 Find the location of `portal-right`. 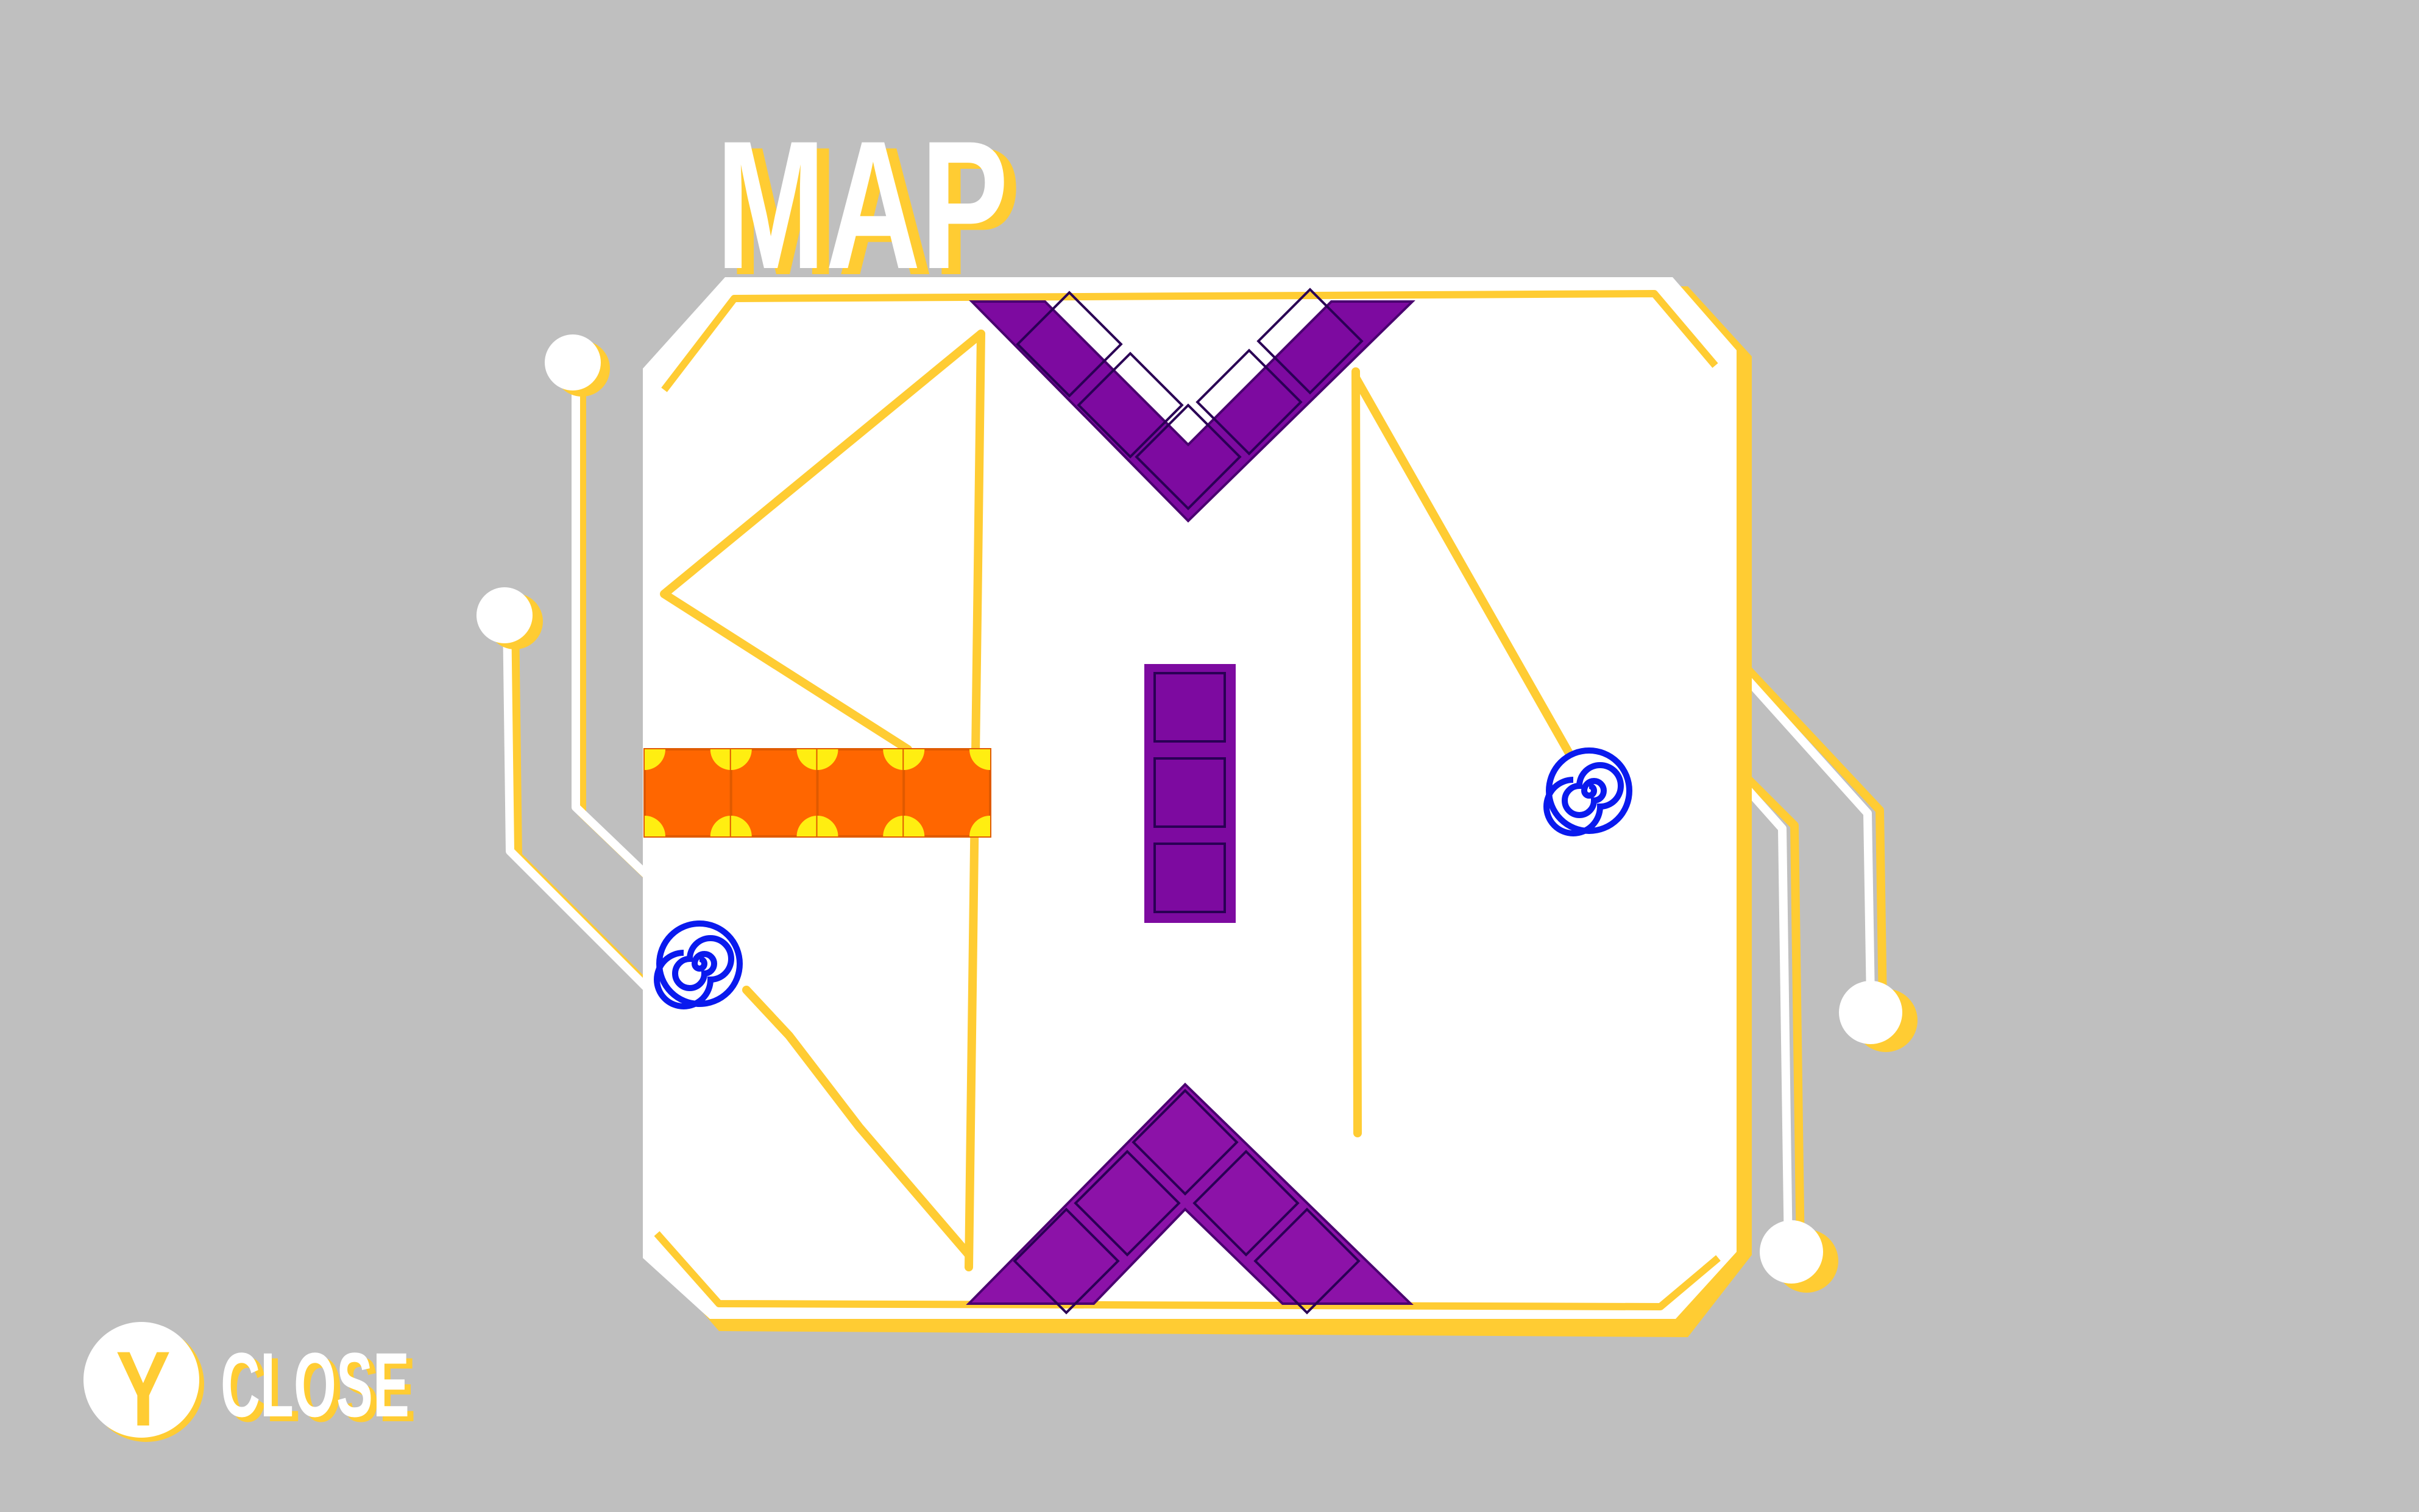

portal-right is located at coordinates (1587, 791).